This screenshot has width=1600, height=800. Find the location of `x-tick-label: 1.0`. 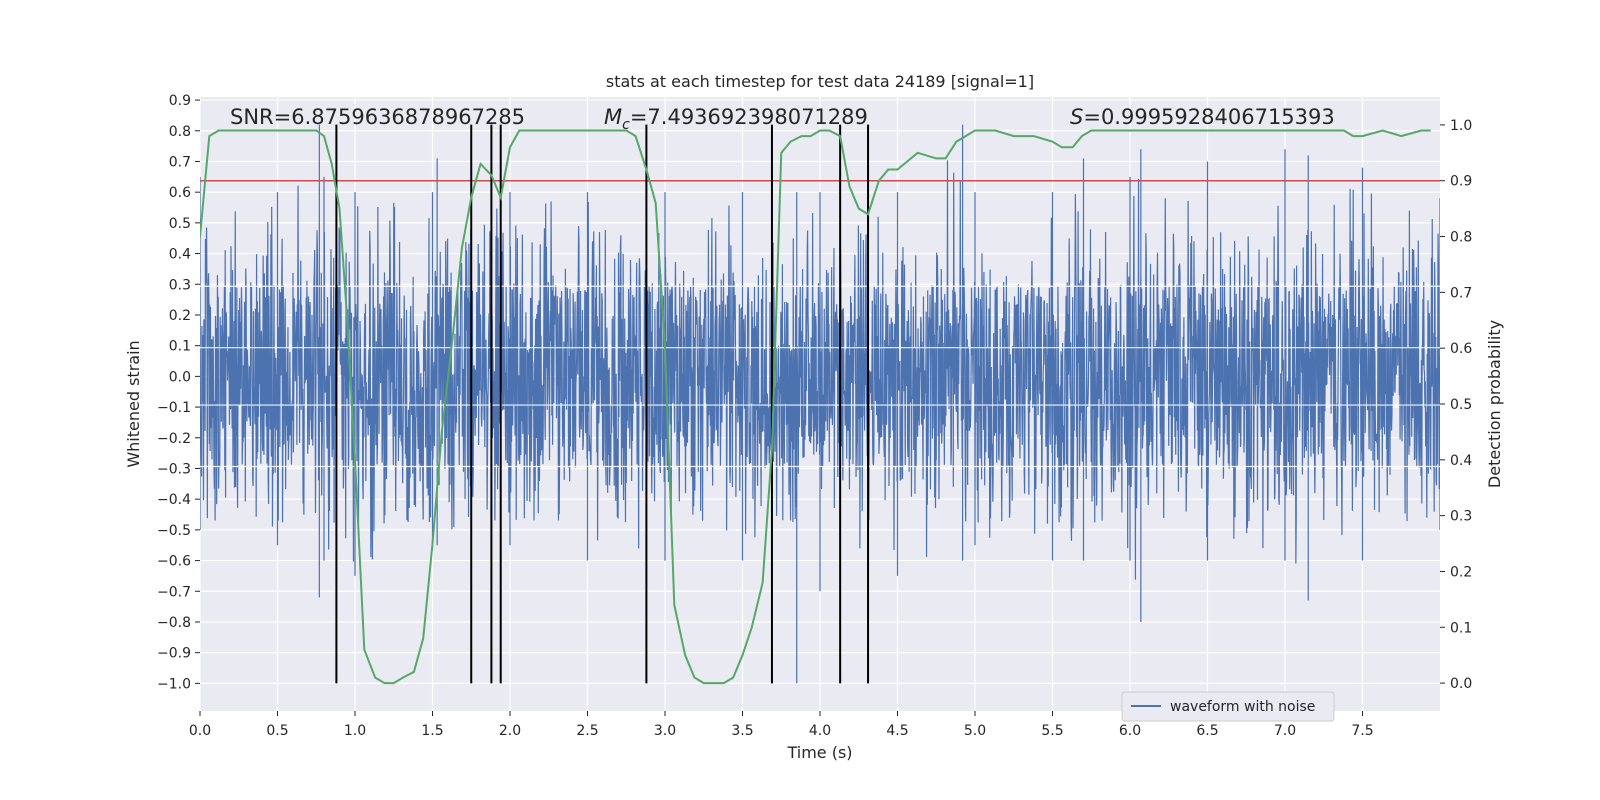

x-tick-label: 1.0 is located at coordinates (355, 731).